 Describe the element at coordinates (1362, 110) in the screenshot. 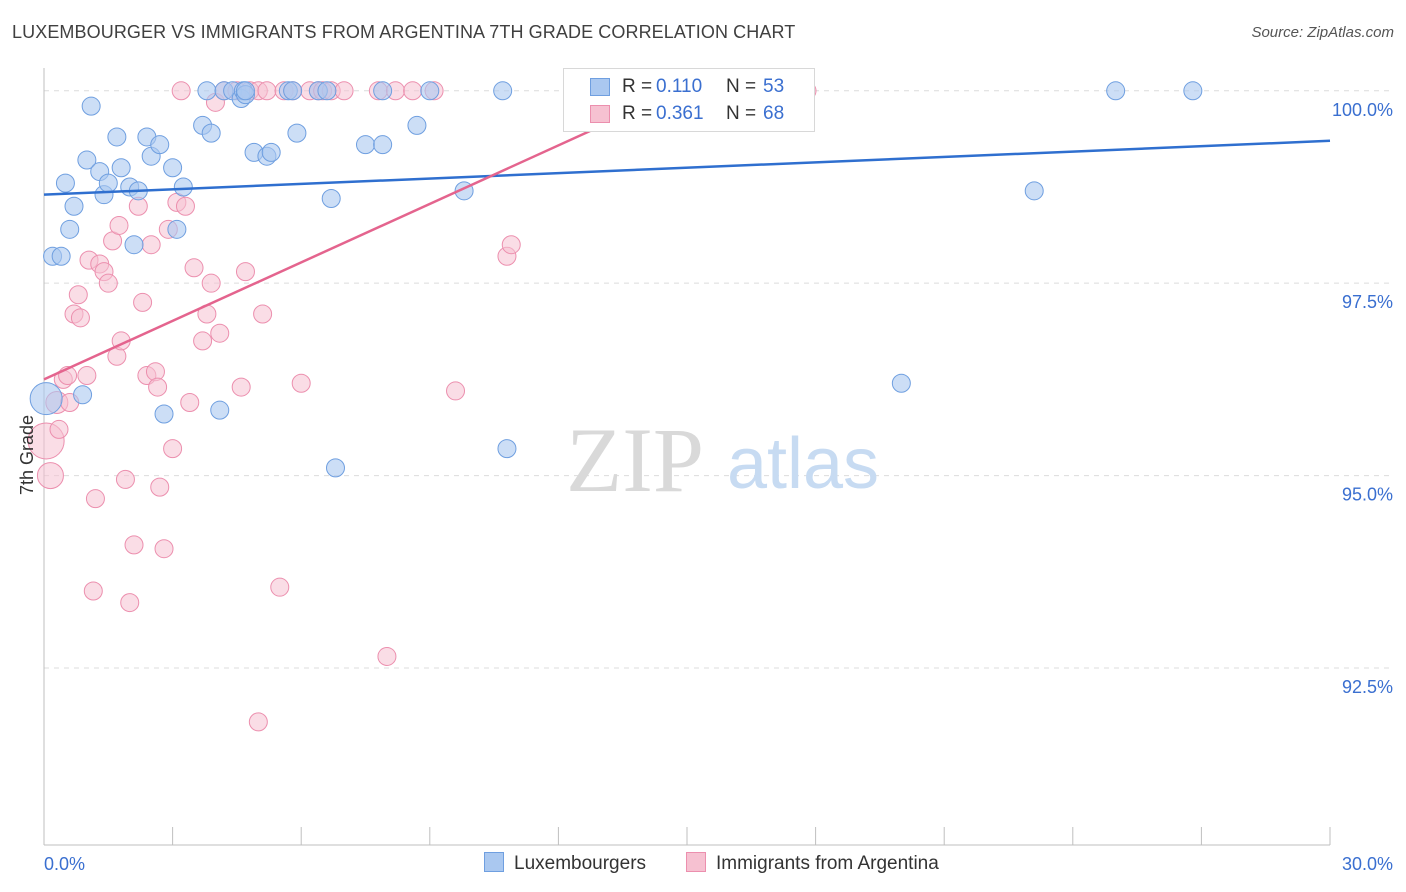

I see `y-tick-label: 100.0%` at that location.